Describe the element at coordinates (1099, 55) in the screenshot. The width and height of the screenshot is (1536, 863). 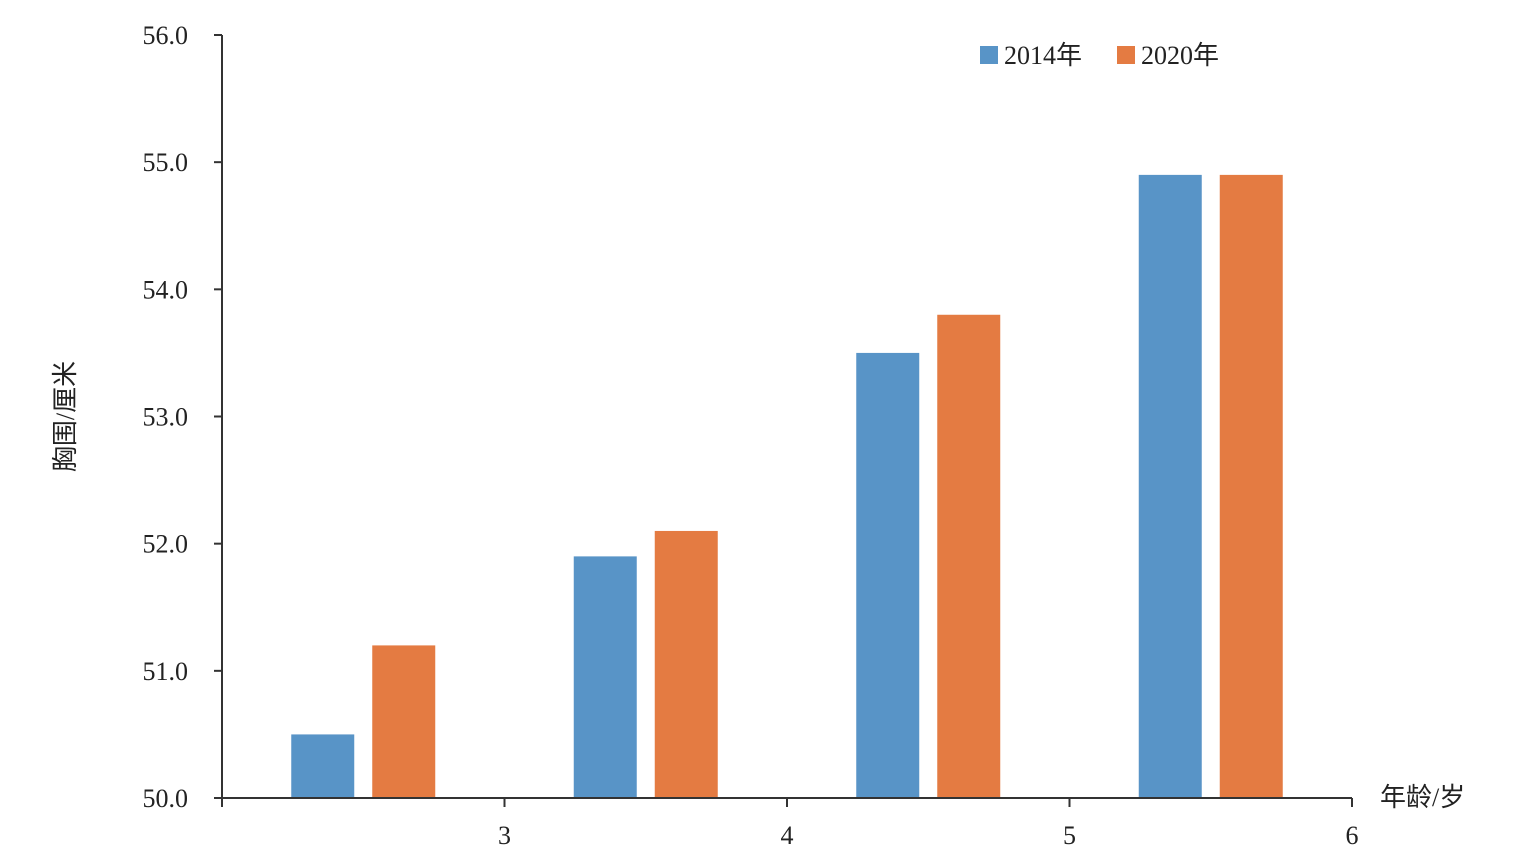
I see `legend: 2014年 2020年` at that location.